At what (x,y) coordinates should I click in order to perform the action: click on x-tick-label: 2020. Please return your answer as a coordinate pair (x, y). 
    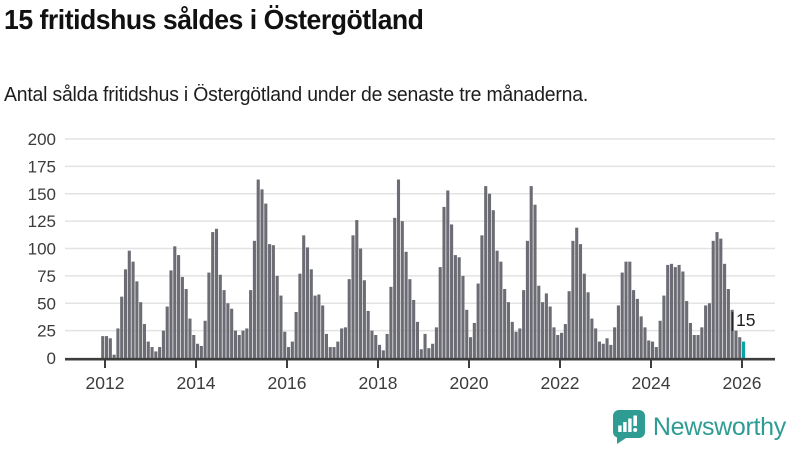
    Looking at the image, I should click on (469, 383).